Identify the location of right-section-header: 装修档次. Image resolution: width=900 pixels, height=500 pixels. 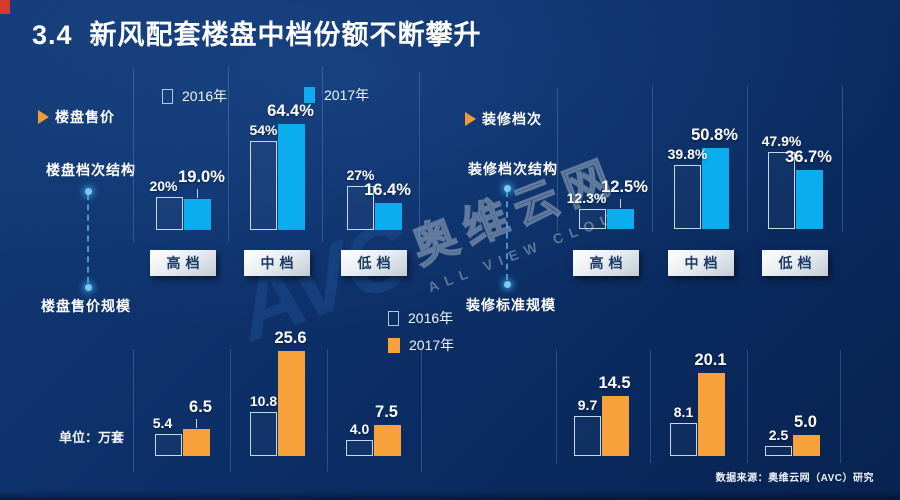
(503, 119).